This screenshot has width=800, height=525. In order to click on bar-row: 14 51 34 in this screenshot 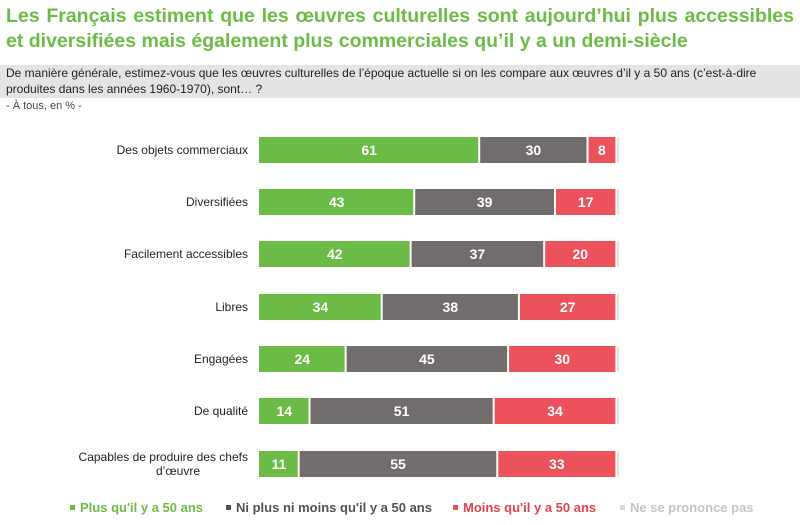, I will do `click(439, 411)`.